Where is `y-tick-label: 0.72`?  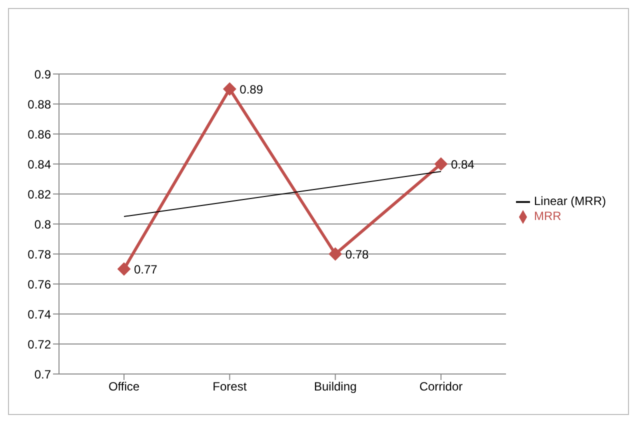
y-tick-label: 0.72 is located at coordinates (40, 344).